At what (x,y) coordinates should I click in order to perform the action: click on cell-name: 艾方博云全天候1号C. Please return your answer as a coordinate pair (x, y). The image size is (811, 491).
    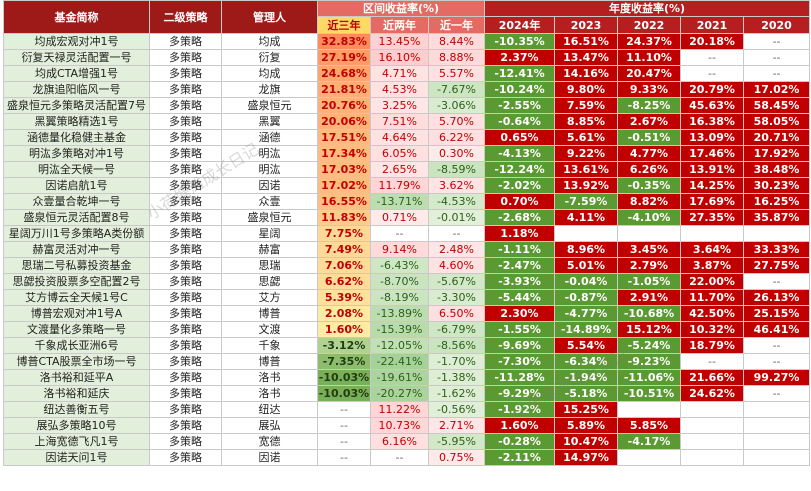
    Looking at the image, I should click on (76, 297).